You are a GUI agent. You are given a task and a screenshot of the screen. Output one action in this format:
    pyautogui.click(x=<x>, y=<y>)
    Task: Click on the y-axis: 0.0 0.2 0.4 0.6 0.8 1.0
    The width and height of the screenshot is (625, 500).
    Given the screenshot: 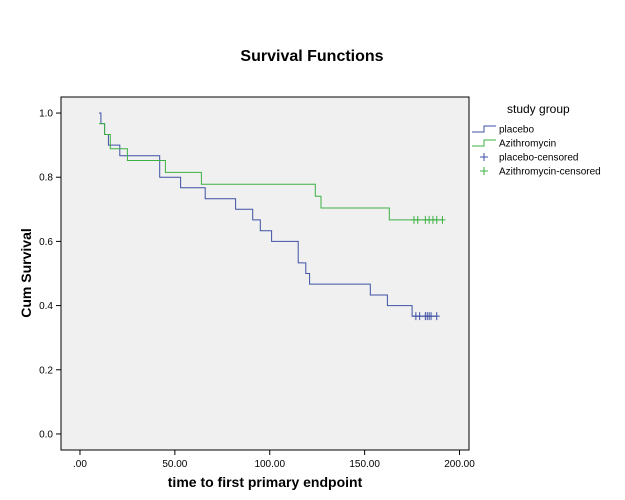 What is the action you would take?
    pyautogui.click(x=50, y=274)
    